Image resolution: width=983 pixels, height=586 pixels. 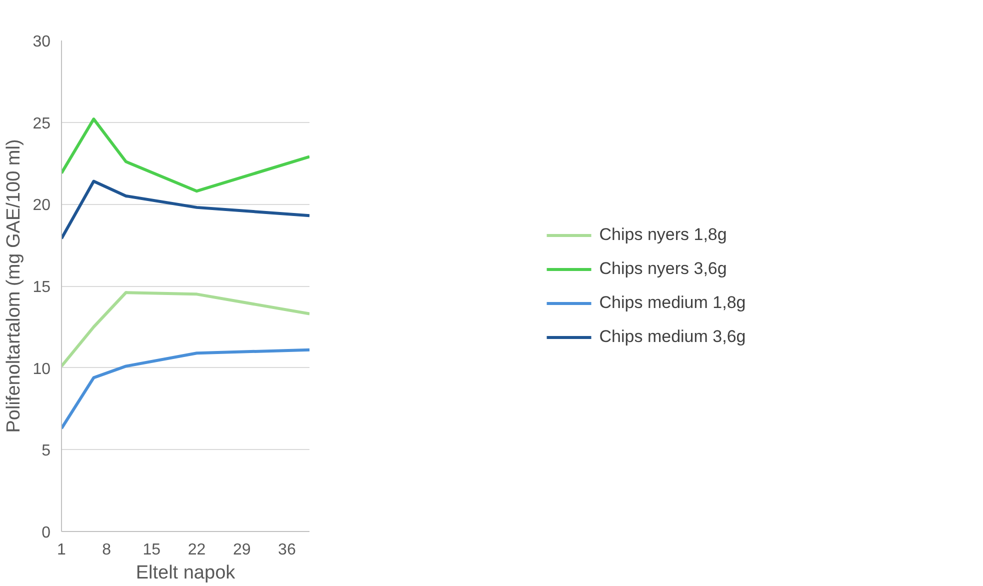 I want to click on y-tick-label: 5, so click(x=46, y=451).